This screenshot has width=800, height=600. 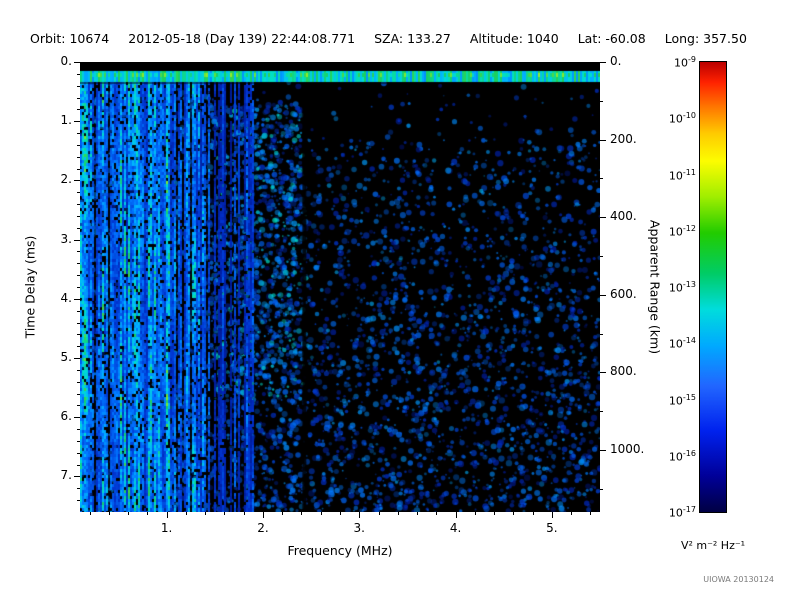 What do you see at coordinates (623, 216) in the screenshot?
I see `y2-tick-label: 400.` at bounding box center [623, 216].